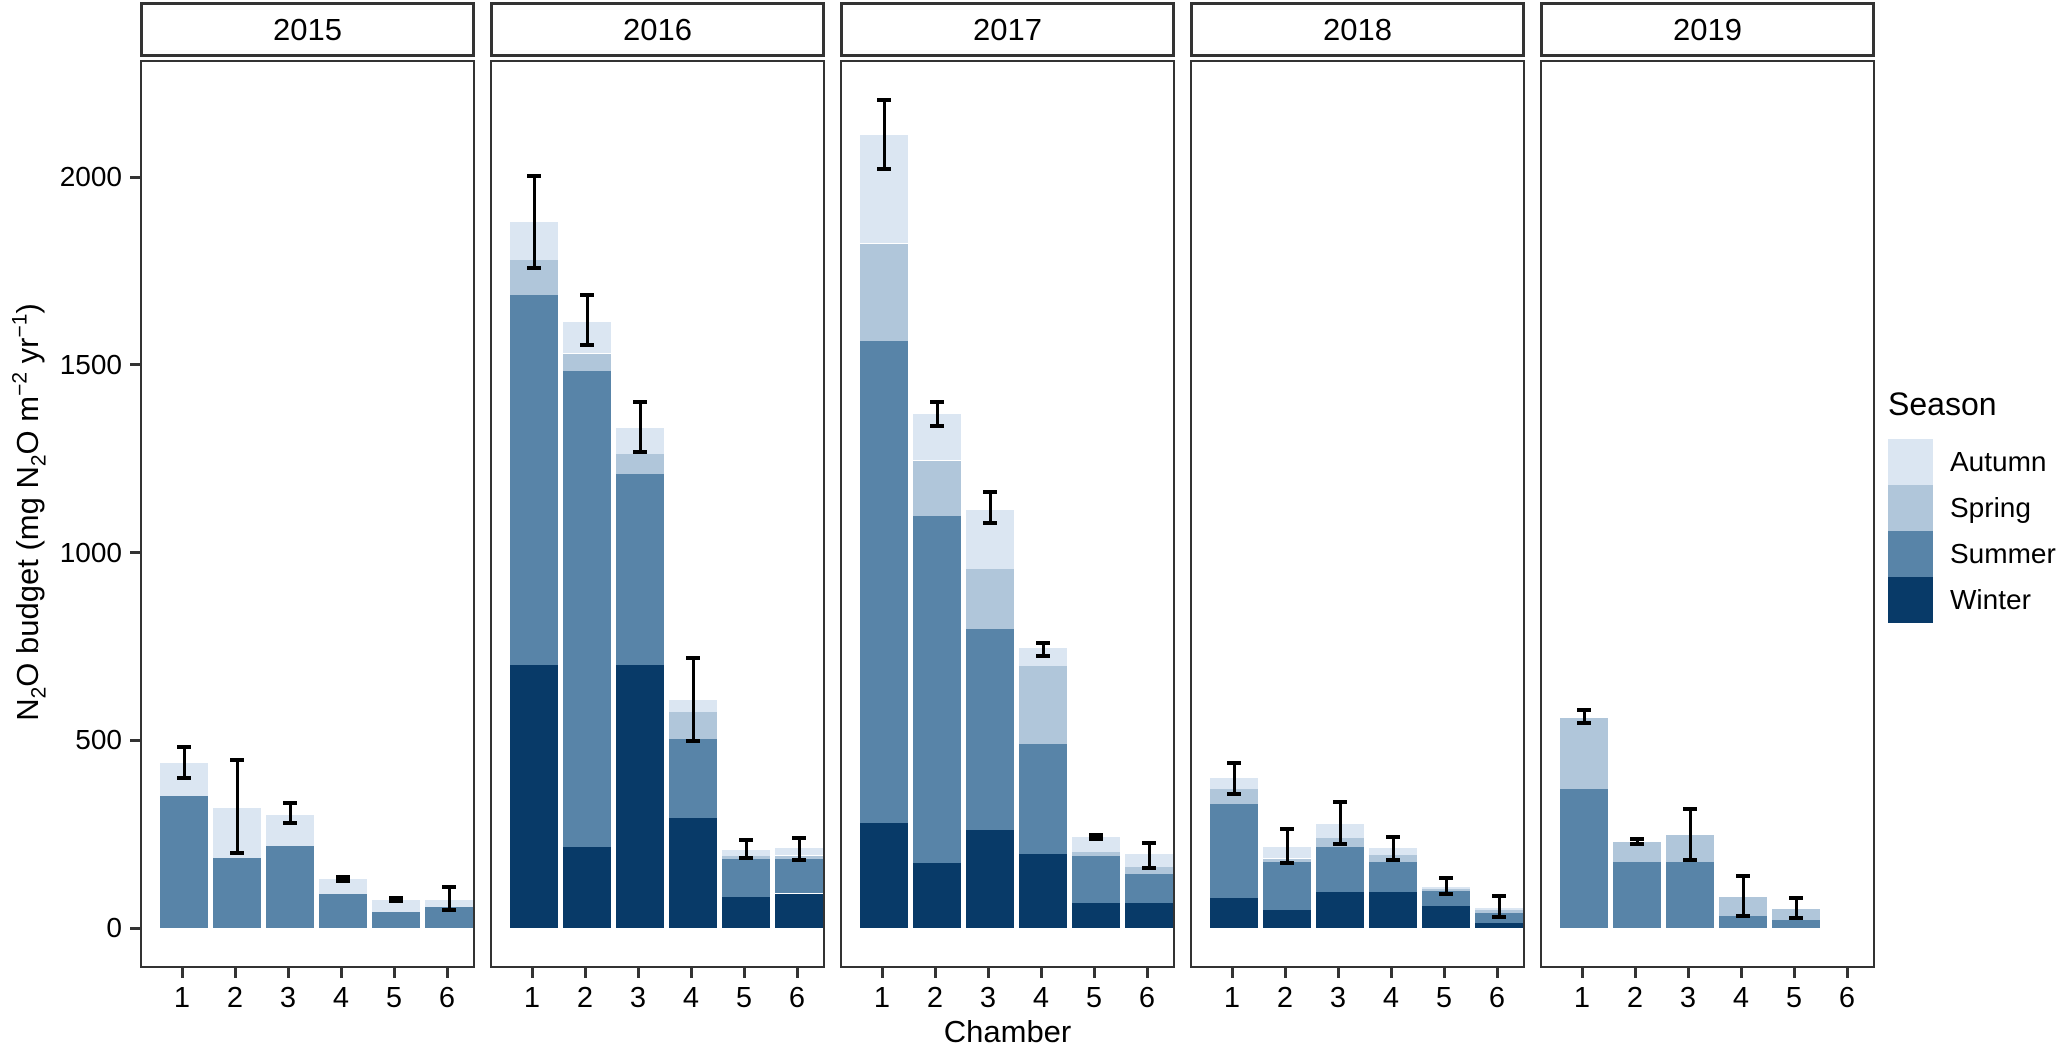 This screenshot has width=2067, height=1052. What do you see at coordinates (90, 552) in the screenshot?
I see `y-tick-label: 1000` at bounding box center [90, 552].